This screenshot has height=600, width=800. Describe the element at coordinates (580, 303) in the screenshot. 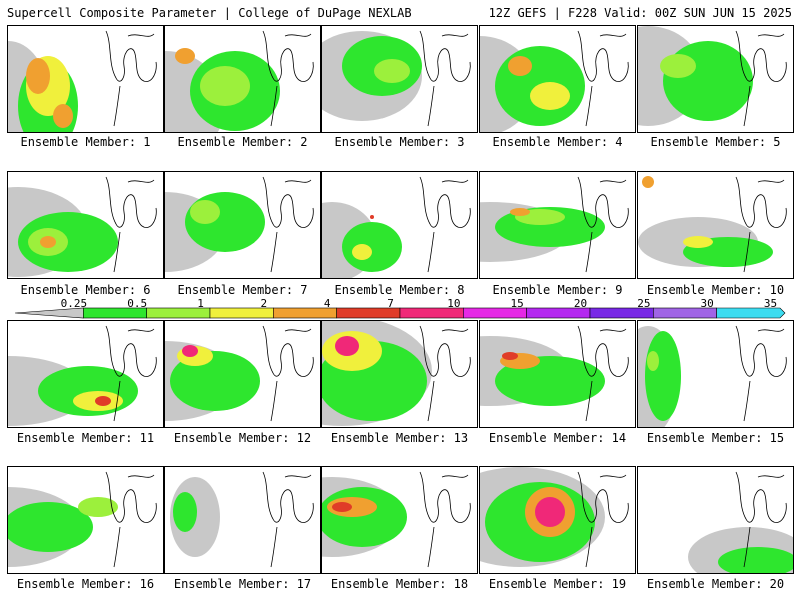

I see `colorbar-tick-label: 20` at that location.